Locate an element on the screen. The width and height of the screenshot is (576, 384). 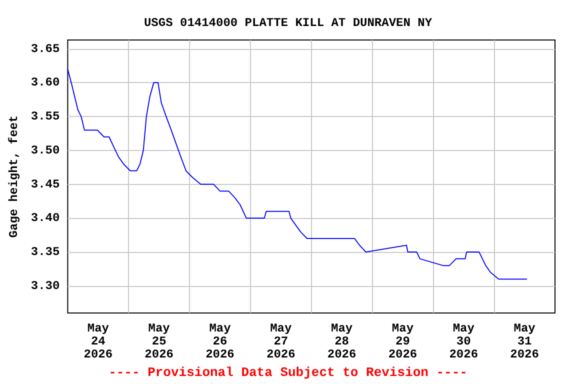
text: ---- Provisional Data Subject to Revision ---- is located at coordinates (288, 372).